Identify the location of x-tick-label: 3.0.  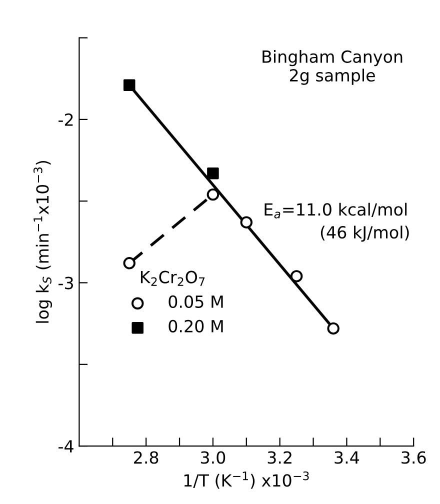
(213, 457).